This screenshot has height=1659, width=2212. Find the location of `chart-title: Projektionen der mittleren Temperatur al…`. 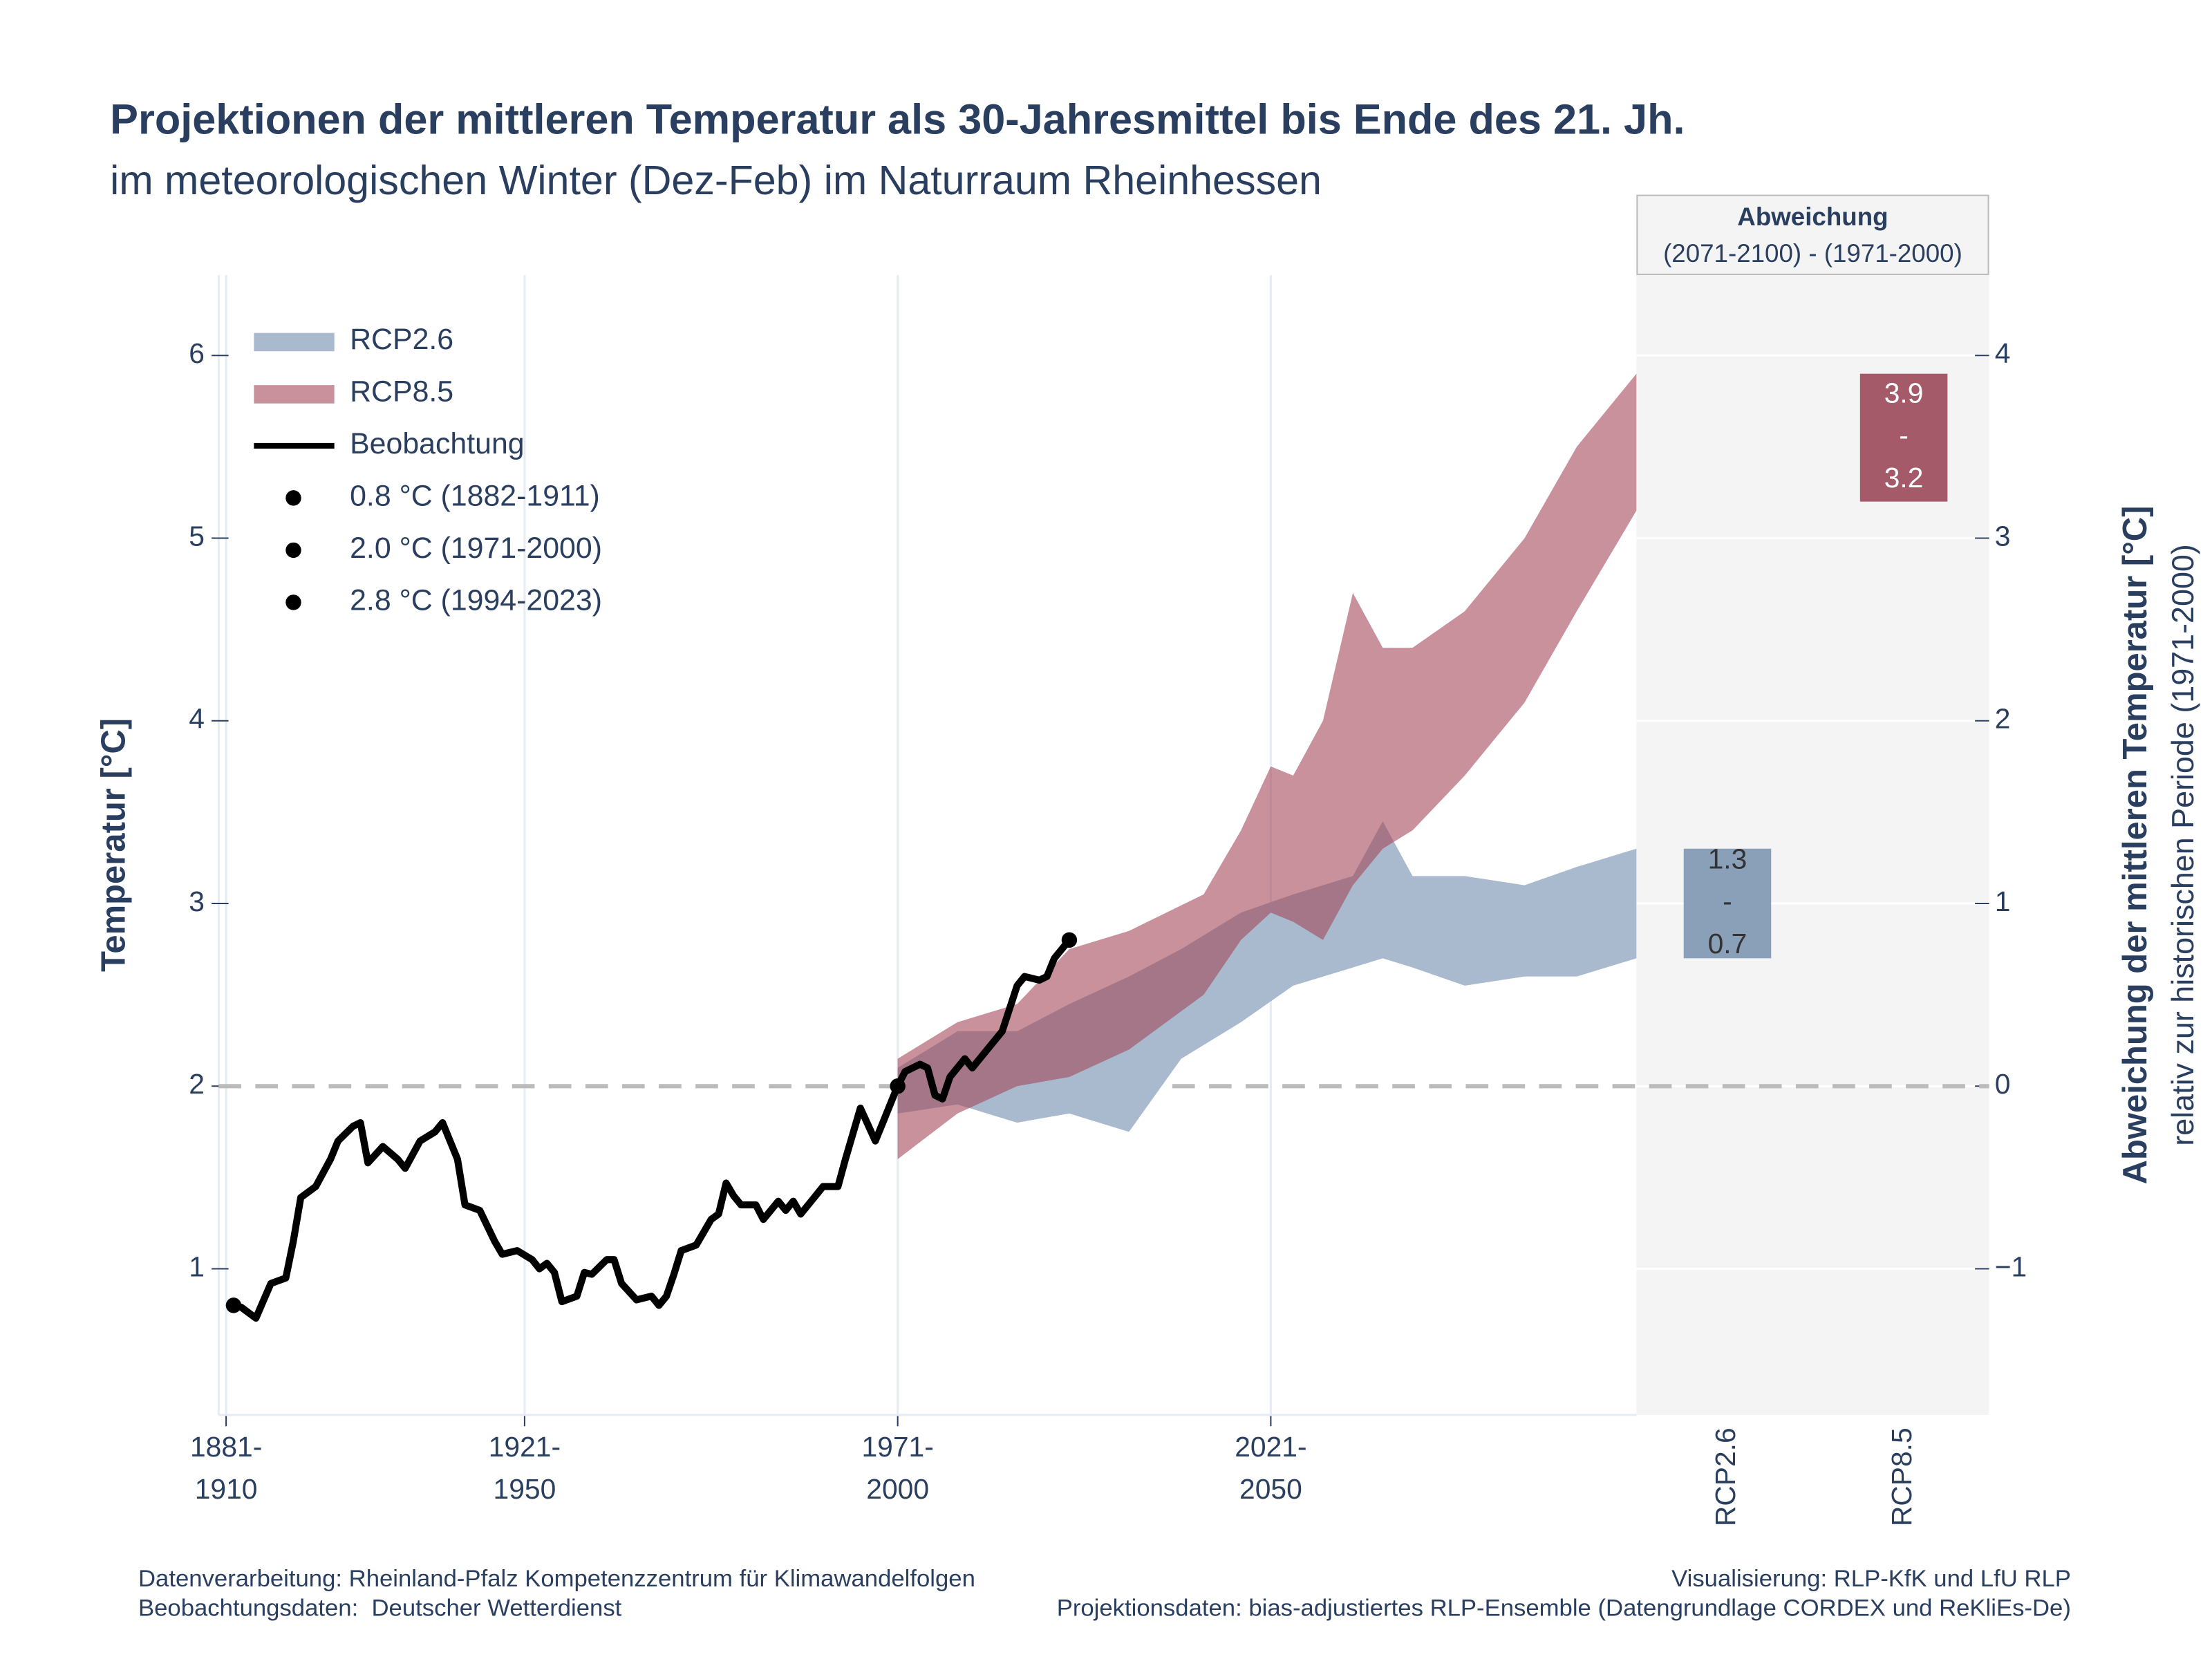

chart-title: Projektionen der mittleren Temperatur al… is located at coordinates (897, 119).